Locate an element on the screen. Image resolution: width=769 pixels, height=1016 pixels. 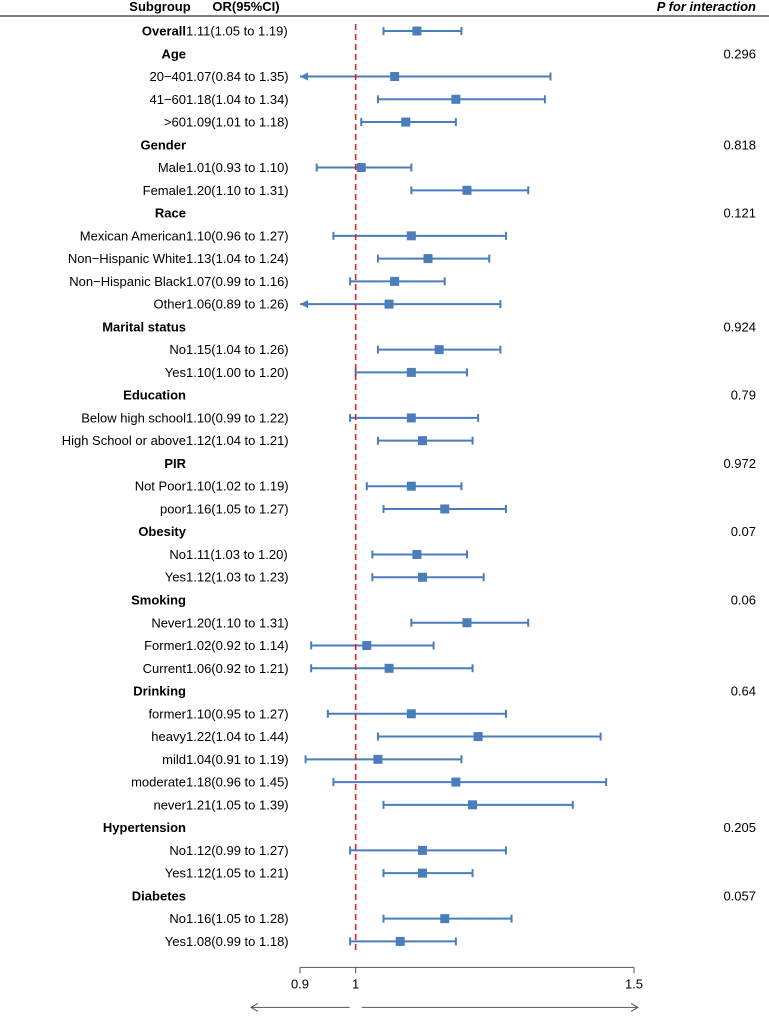
row-label: Non−Hispanic White is located at coordinates (127, 258).